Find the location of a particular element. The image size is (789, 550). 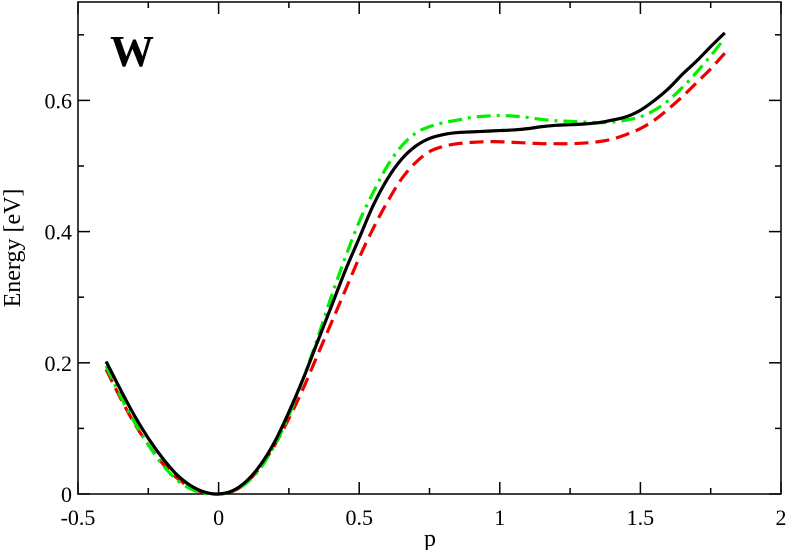

y-tick-label: 0.6 is located at coordinates (59, 100).